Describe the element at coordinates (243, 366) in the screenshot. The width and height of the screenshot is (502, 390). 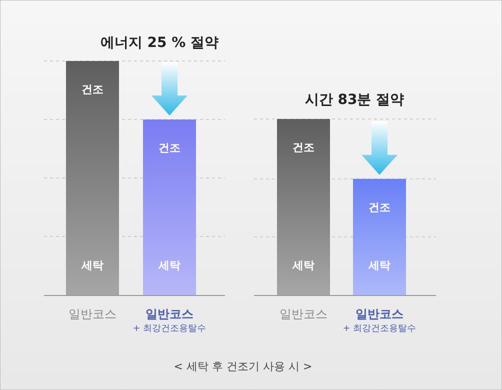
I see `text: < 세탁 후 건조기 사용 시 >` at that location.